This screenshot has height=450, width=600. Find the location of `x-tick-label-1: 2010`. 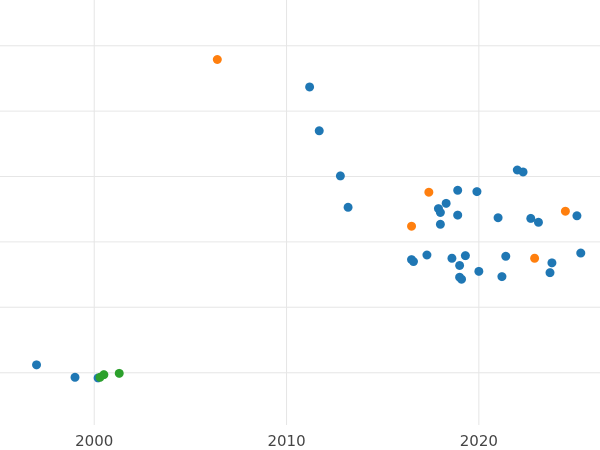

x-tick-label-1: 2010 is located at coordinates (286, 441).